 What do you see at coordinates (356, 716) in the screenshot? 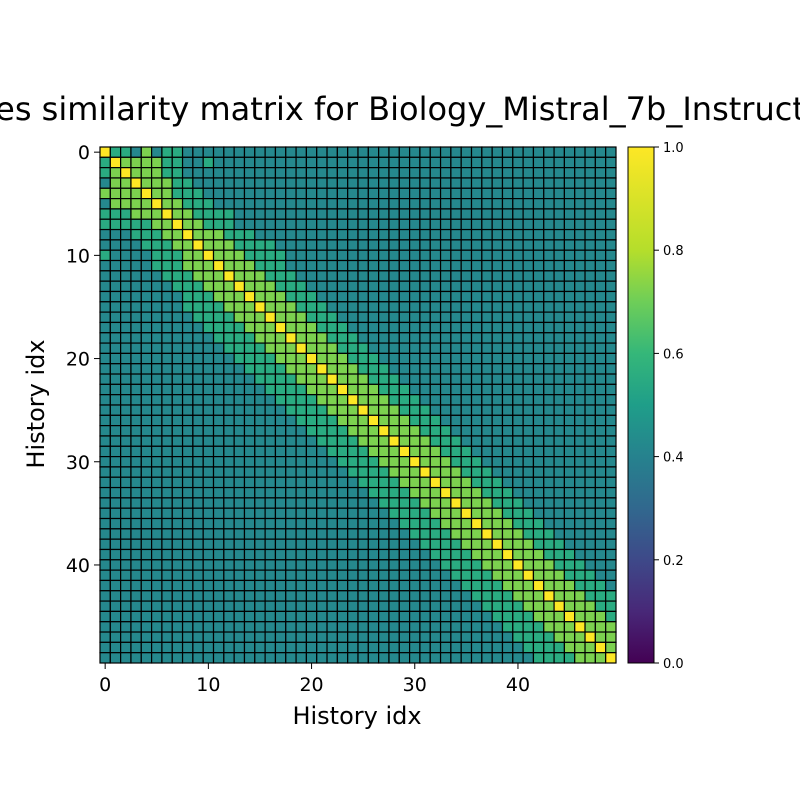
I see `x-axis-label: History idx` at bounding box center [356, 716].